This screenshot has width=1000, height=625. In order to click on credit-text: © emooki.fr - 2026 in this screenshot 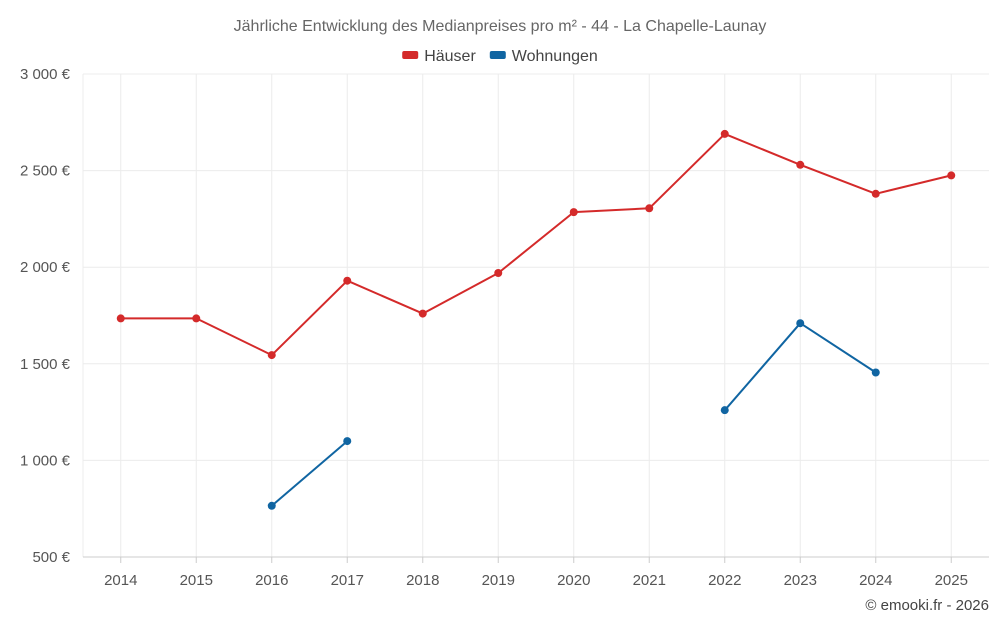, I will do `click(927, 605)`.